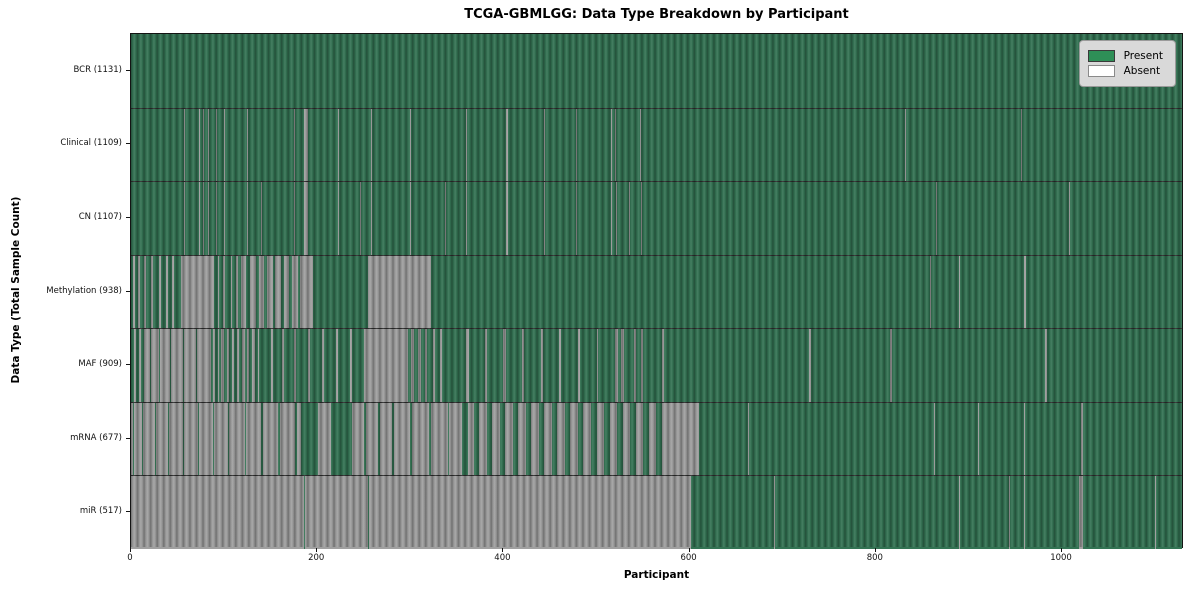  Describe the element at coordinates (130, 558) in the screenshot. I see `x-tick-label-0: 0` at that location.